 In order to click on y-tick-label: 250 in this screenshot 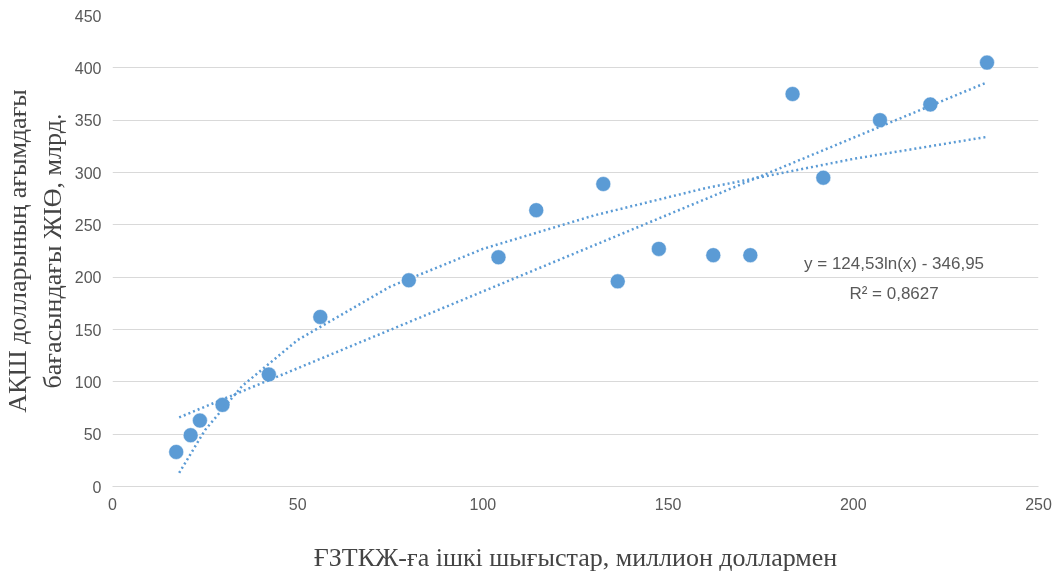, I will do `click(88, 225)`.